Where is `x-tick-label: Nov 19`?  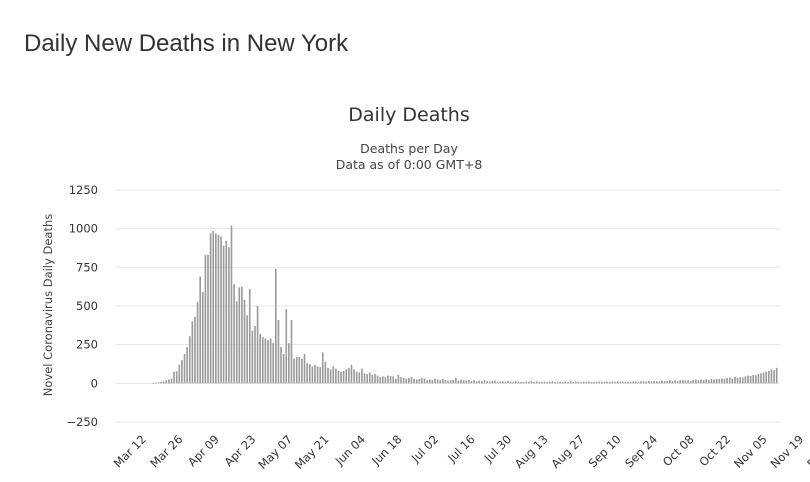 x-tick-label: Nov 19 is located at coordinates (787, 451).